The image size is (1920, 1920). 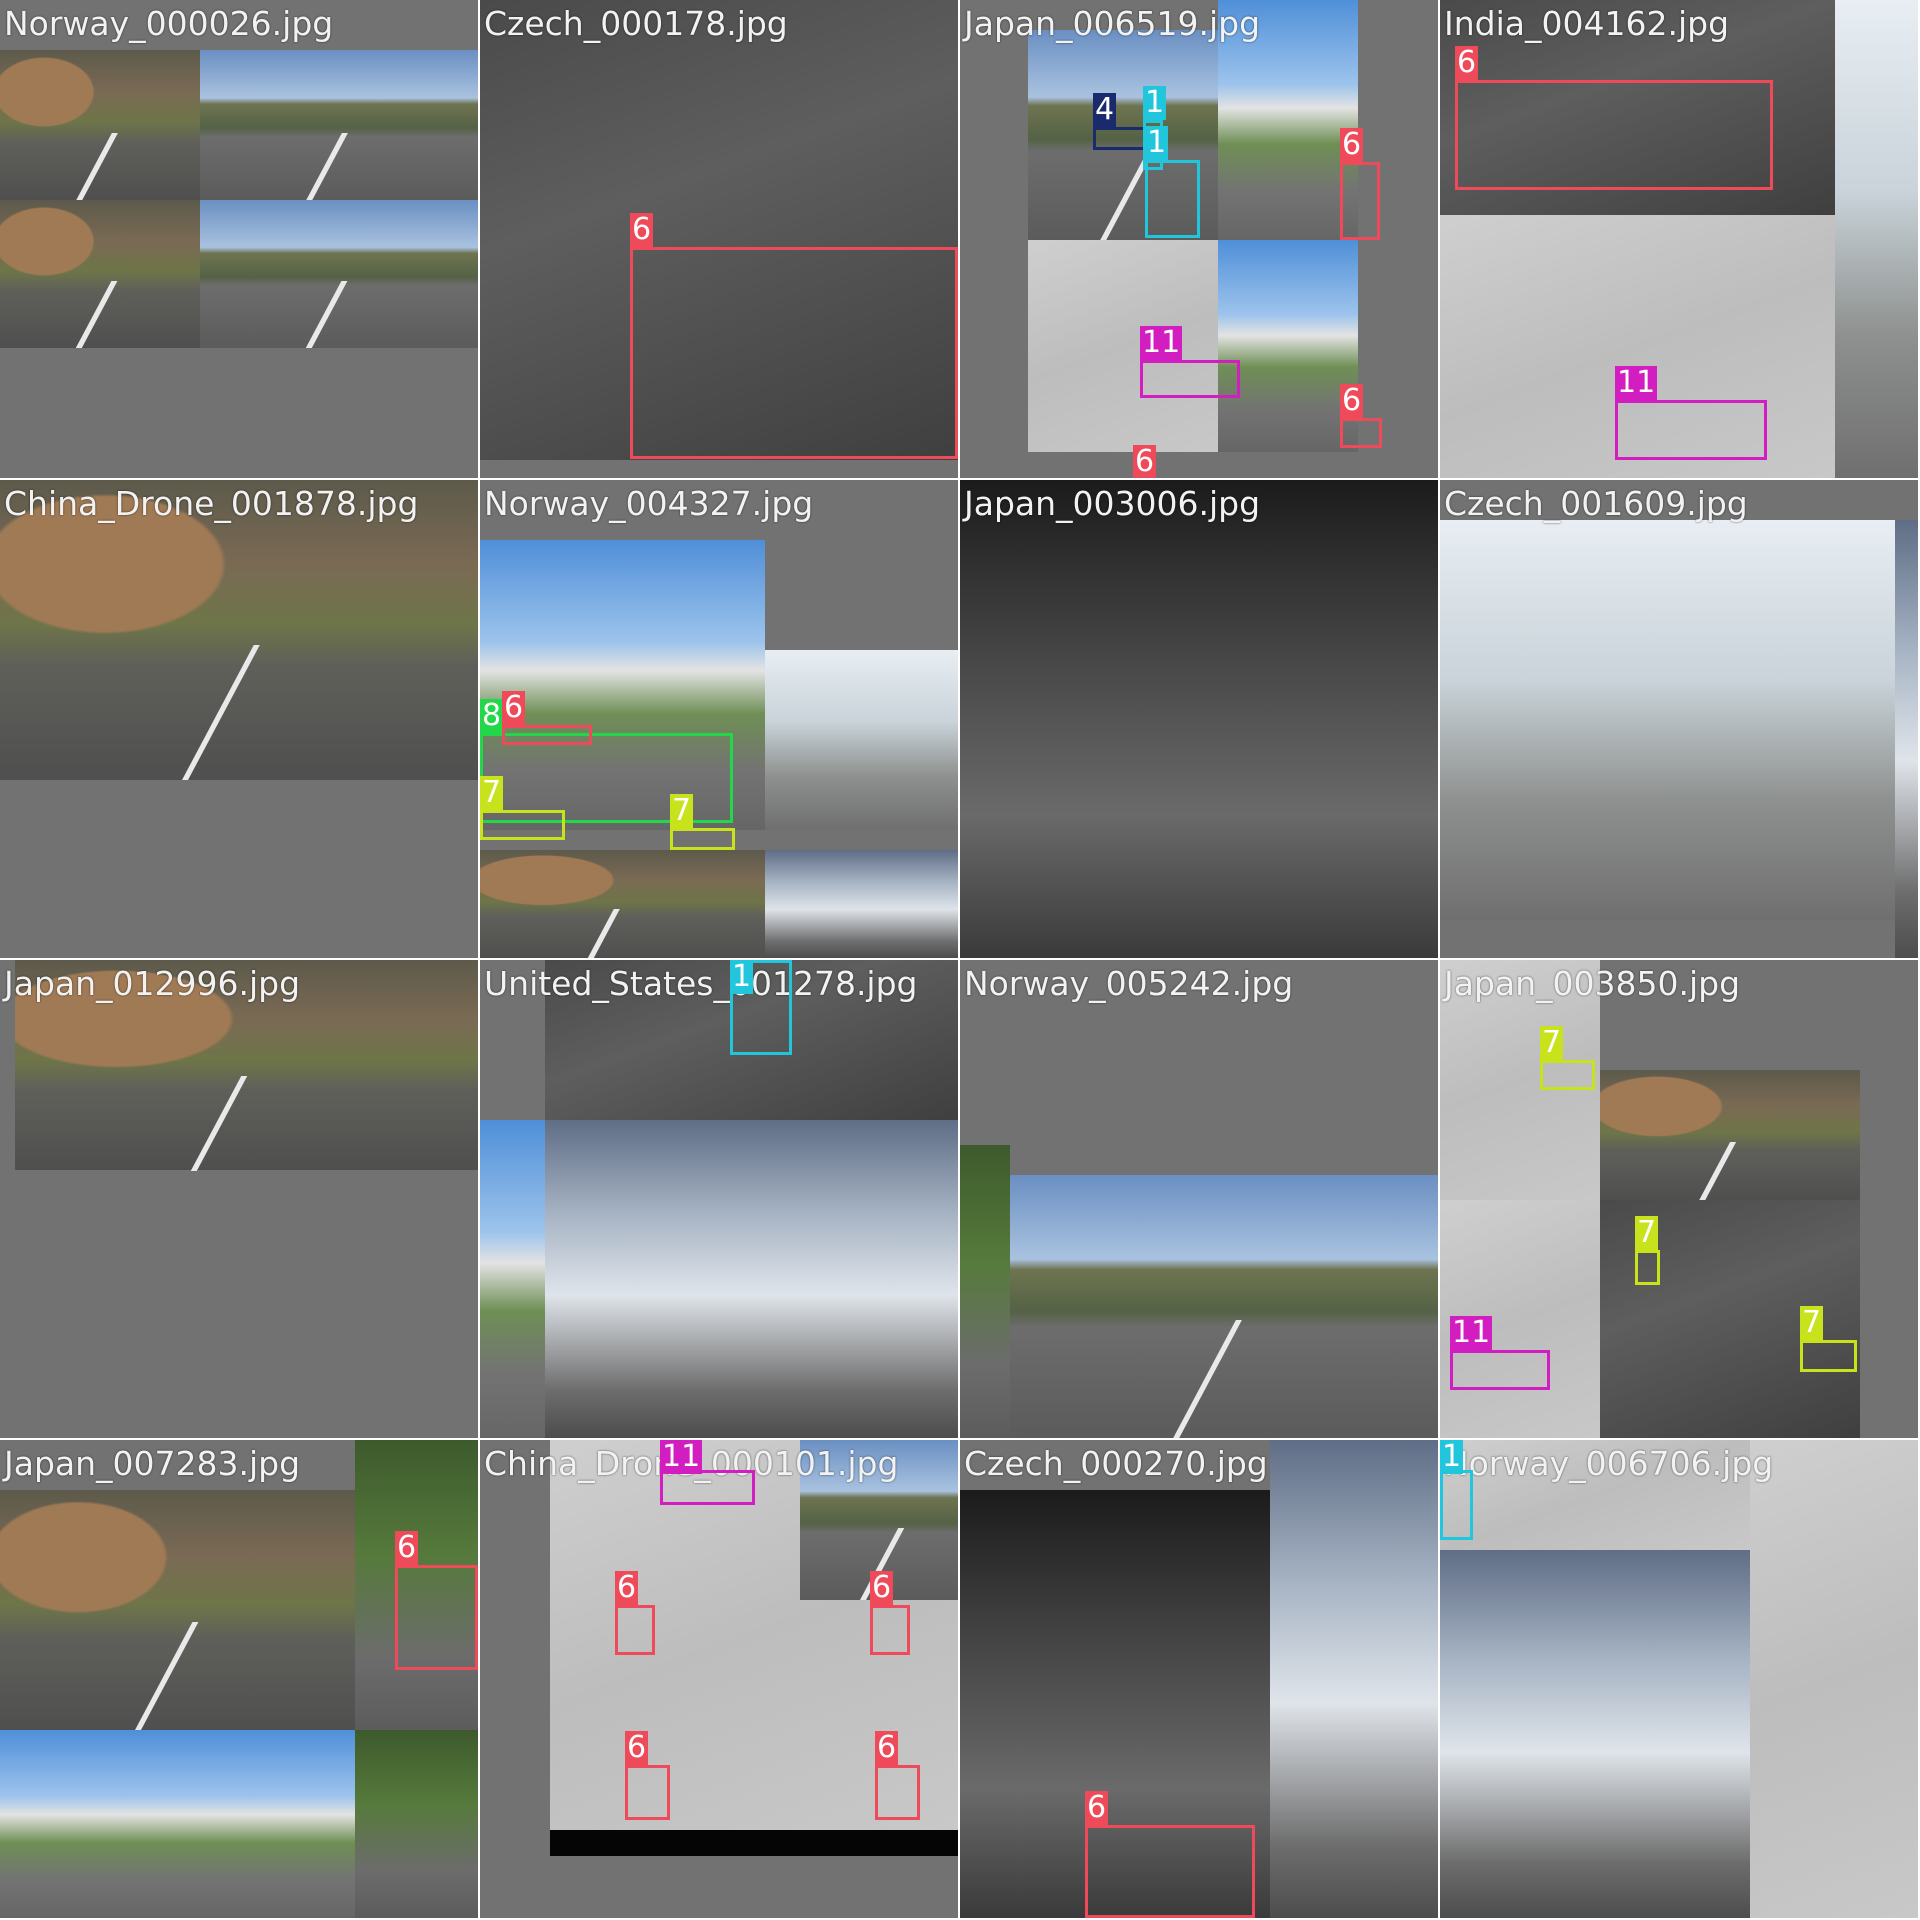 I want to click on mosaic-tile: Czech_000270.jpg 6, so click(x=1199, y=1679).